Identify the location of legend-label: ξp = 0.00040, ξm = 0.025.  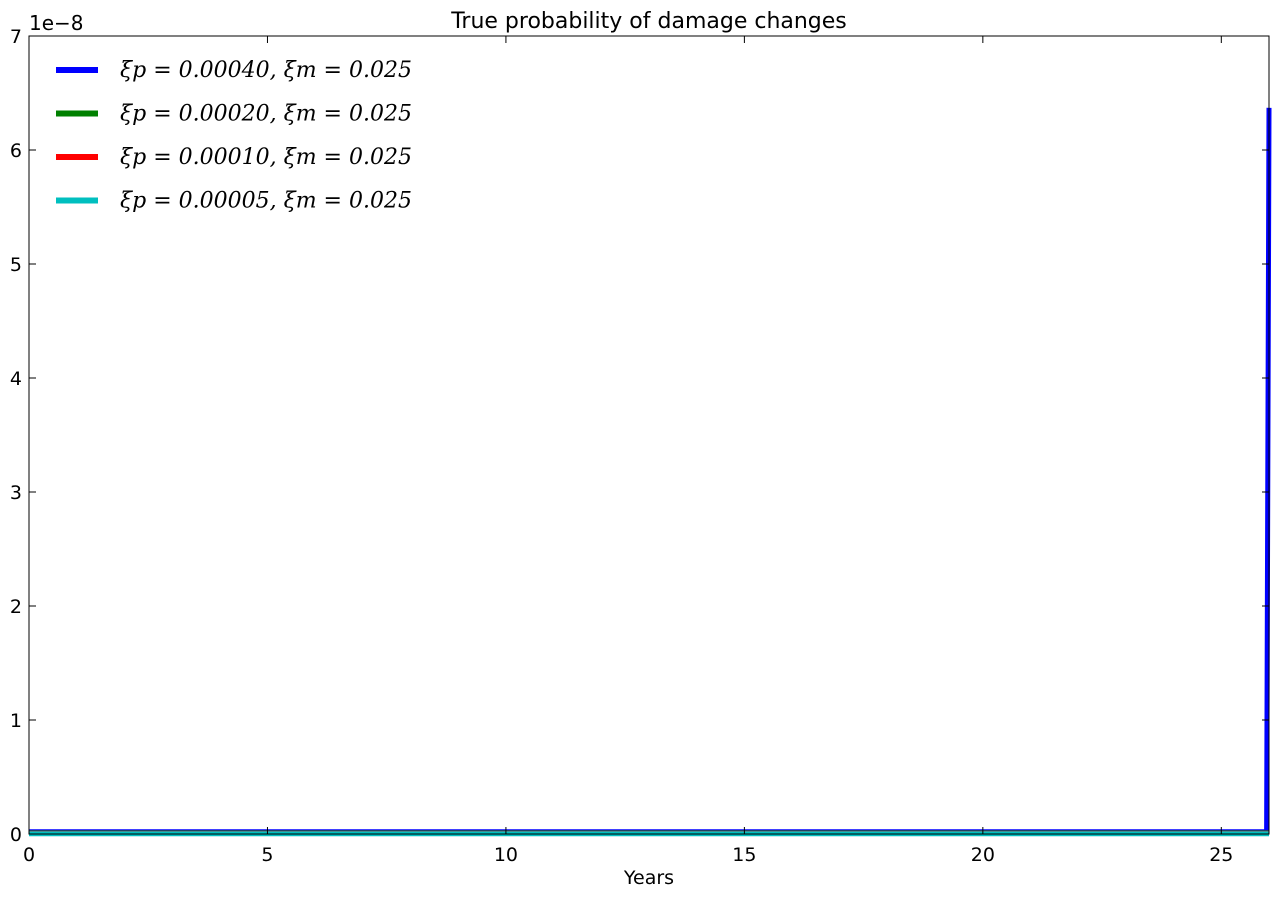
(266, 70).